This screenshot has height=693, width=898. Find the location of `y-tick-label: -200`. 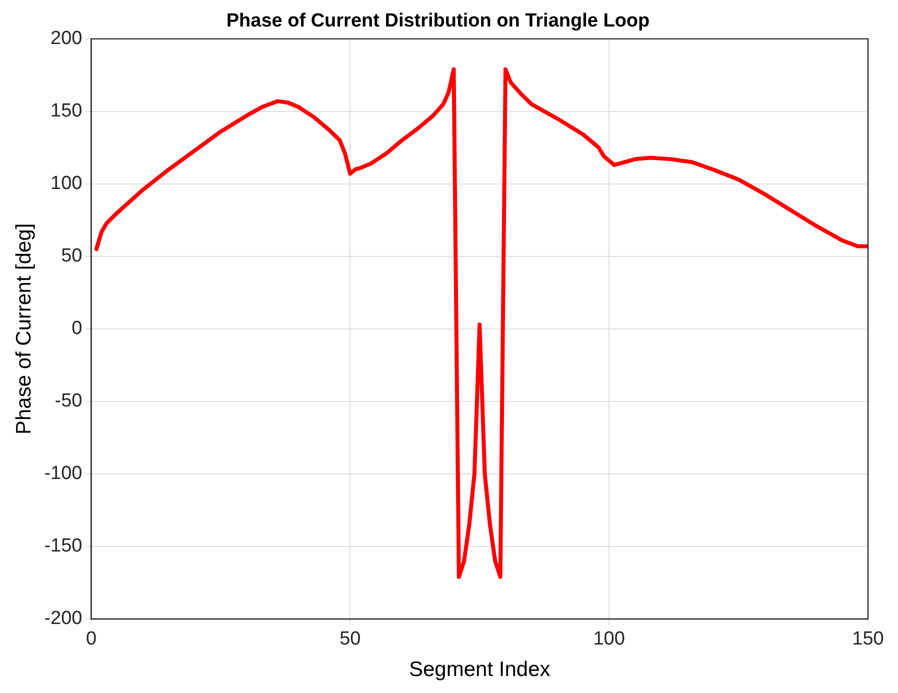

y-tick-label: -200 is located at coordinates (63, 619).